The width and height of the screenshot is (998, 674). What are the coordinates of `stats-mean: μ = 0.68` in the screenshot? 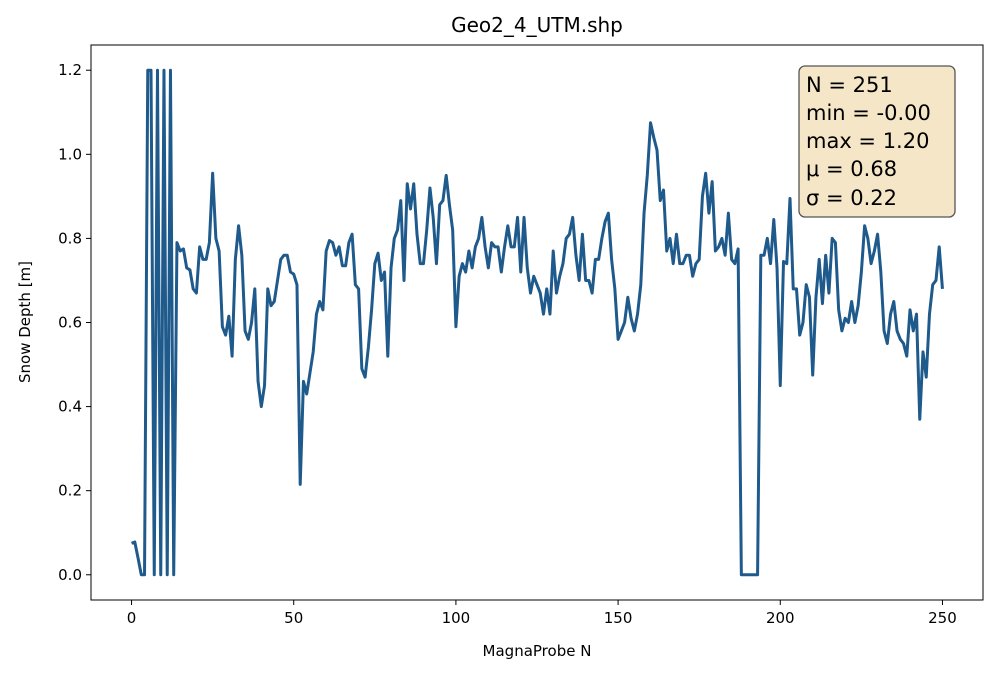 It's located at (851, 169).